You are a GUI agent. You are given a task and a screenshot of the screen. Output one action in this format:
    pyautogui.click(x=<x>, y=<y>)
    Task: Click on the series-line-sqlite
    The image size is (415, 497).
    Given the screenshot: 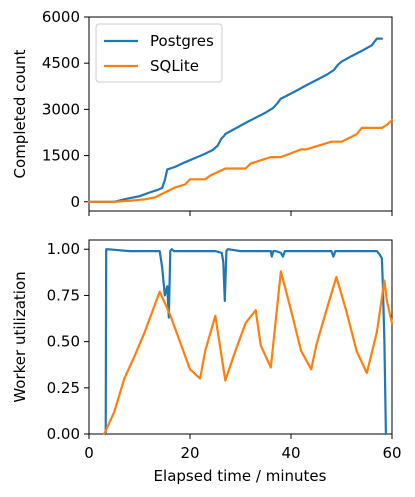 What is the action you would take?
    pyautogui.click(x=240, y=161)
    